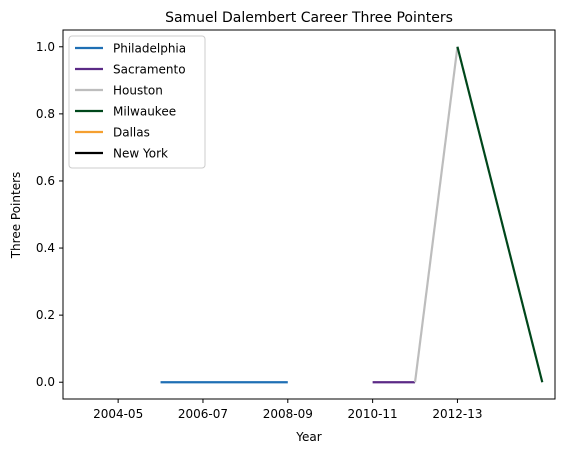 Image resolution: width=570 pixels, height=453 pixels. I want to click on legend-label-dallas: Dallas, so click(131, 133).